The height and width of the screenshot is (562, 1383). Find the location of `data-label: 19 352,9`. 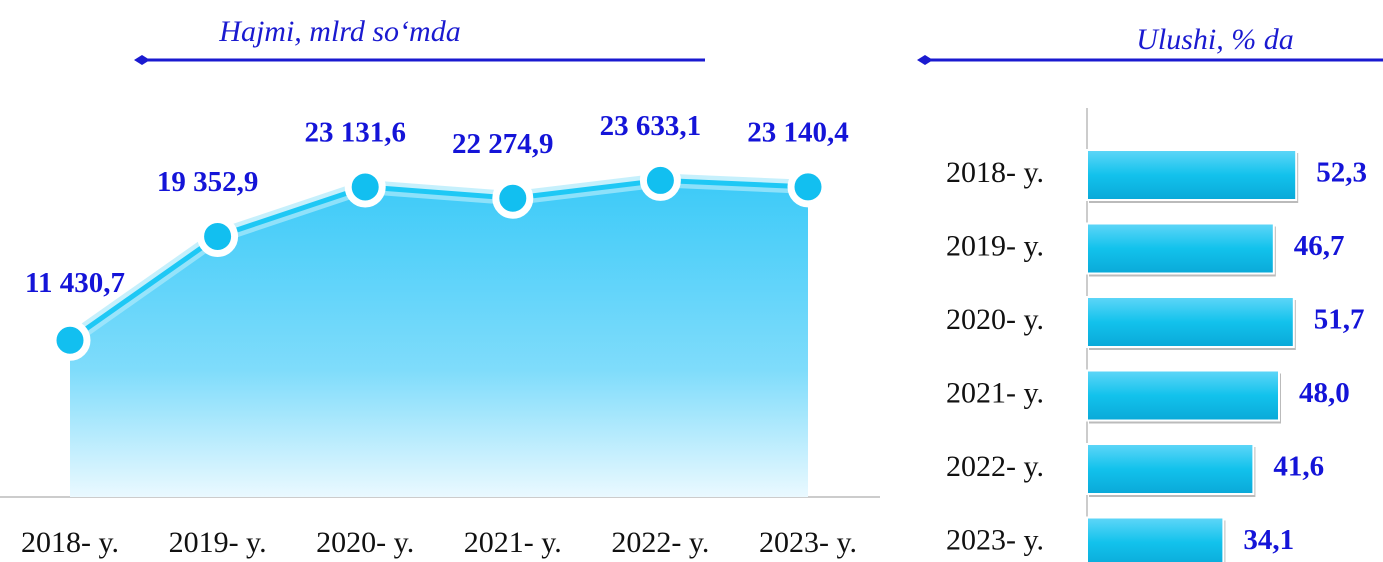

data-label: 19 352,9 is located at coordinates (208, 182).